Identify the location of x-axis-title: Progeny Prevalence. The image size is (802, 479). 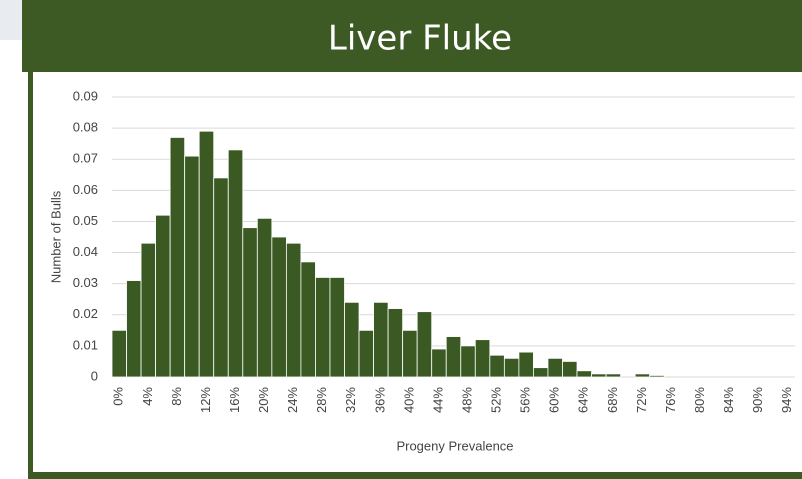
(454, 445).